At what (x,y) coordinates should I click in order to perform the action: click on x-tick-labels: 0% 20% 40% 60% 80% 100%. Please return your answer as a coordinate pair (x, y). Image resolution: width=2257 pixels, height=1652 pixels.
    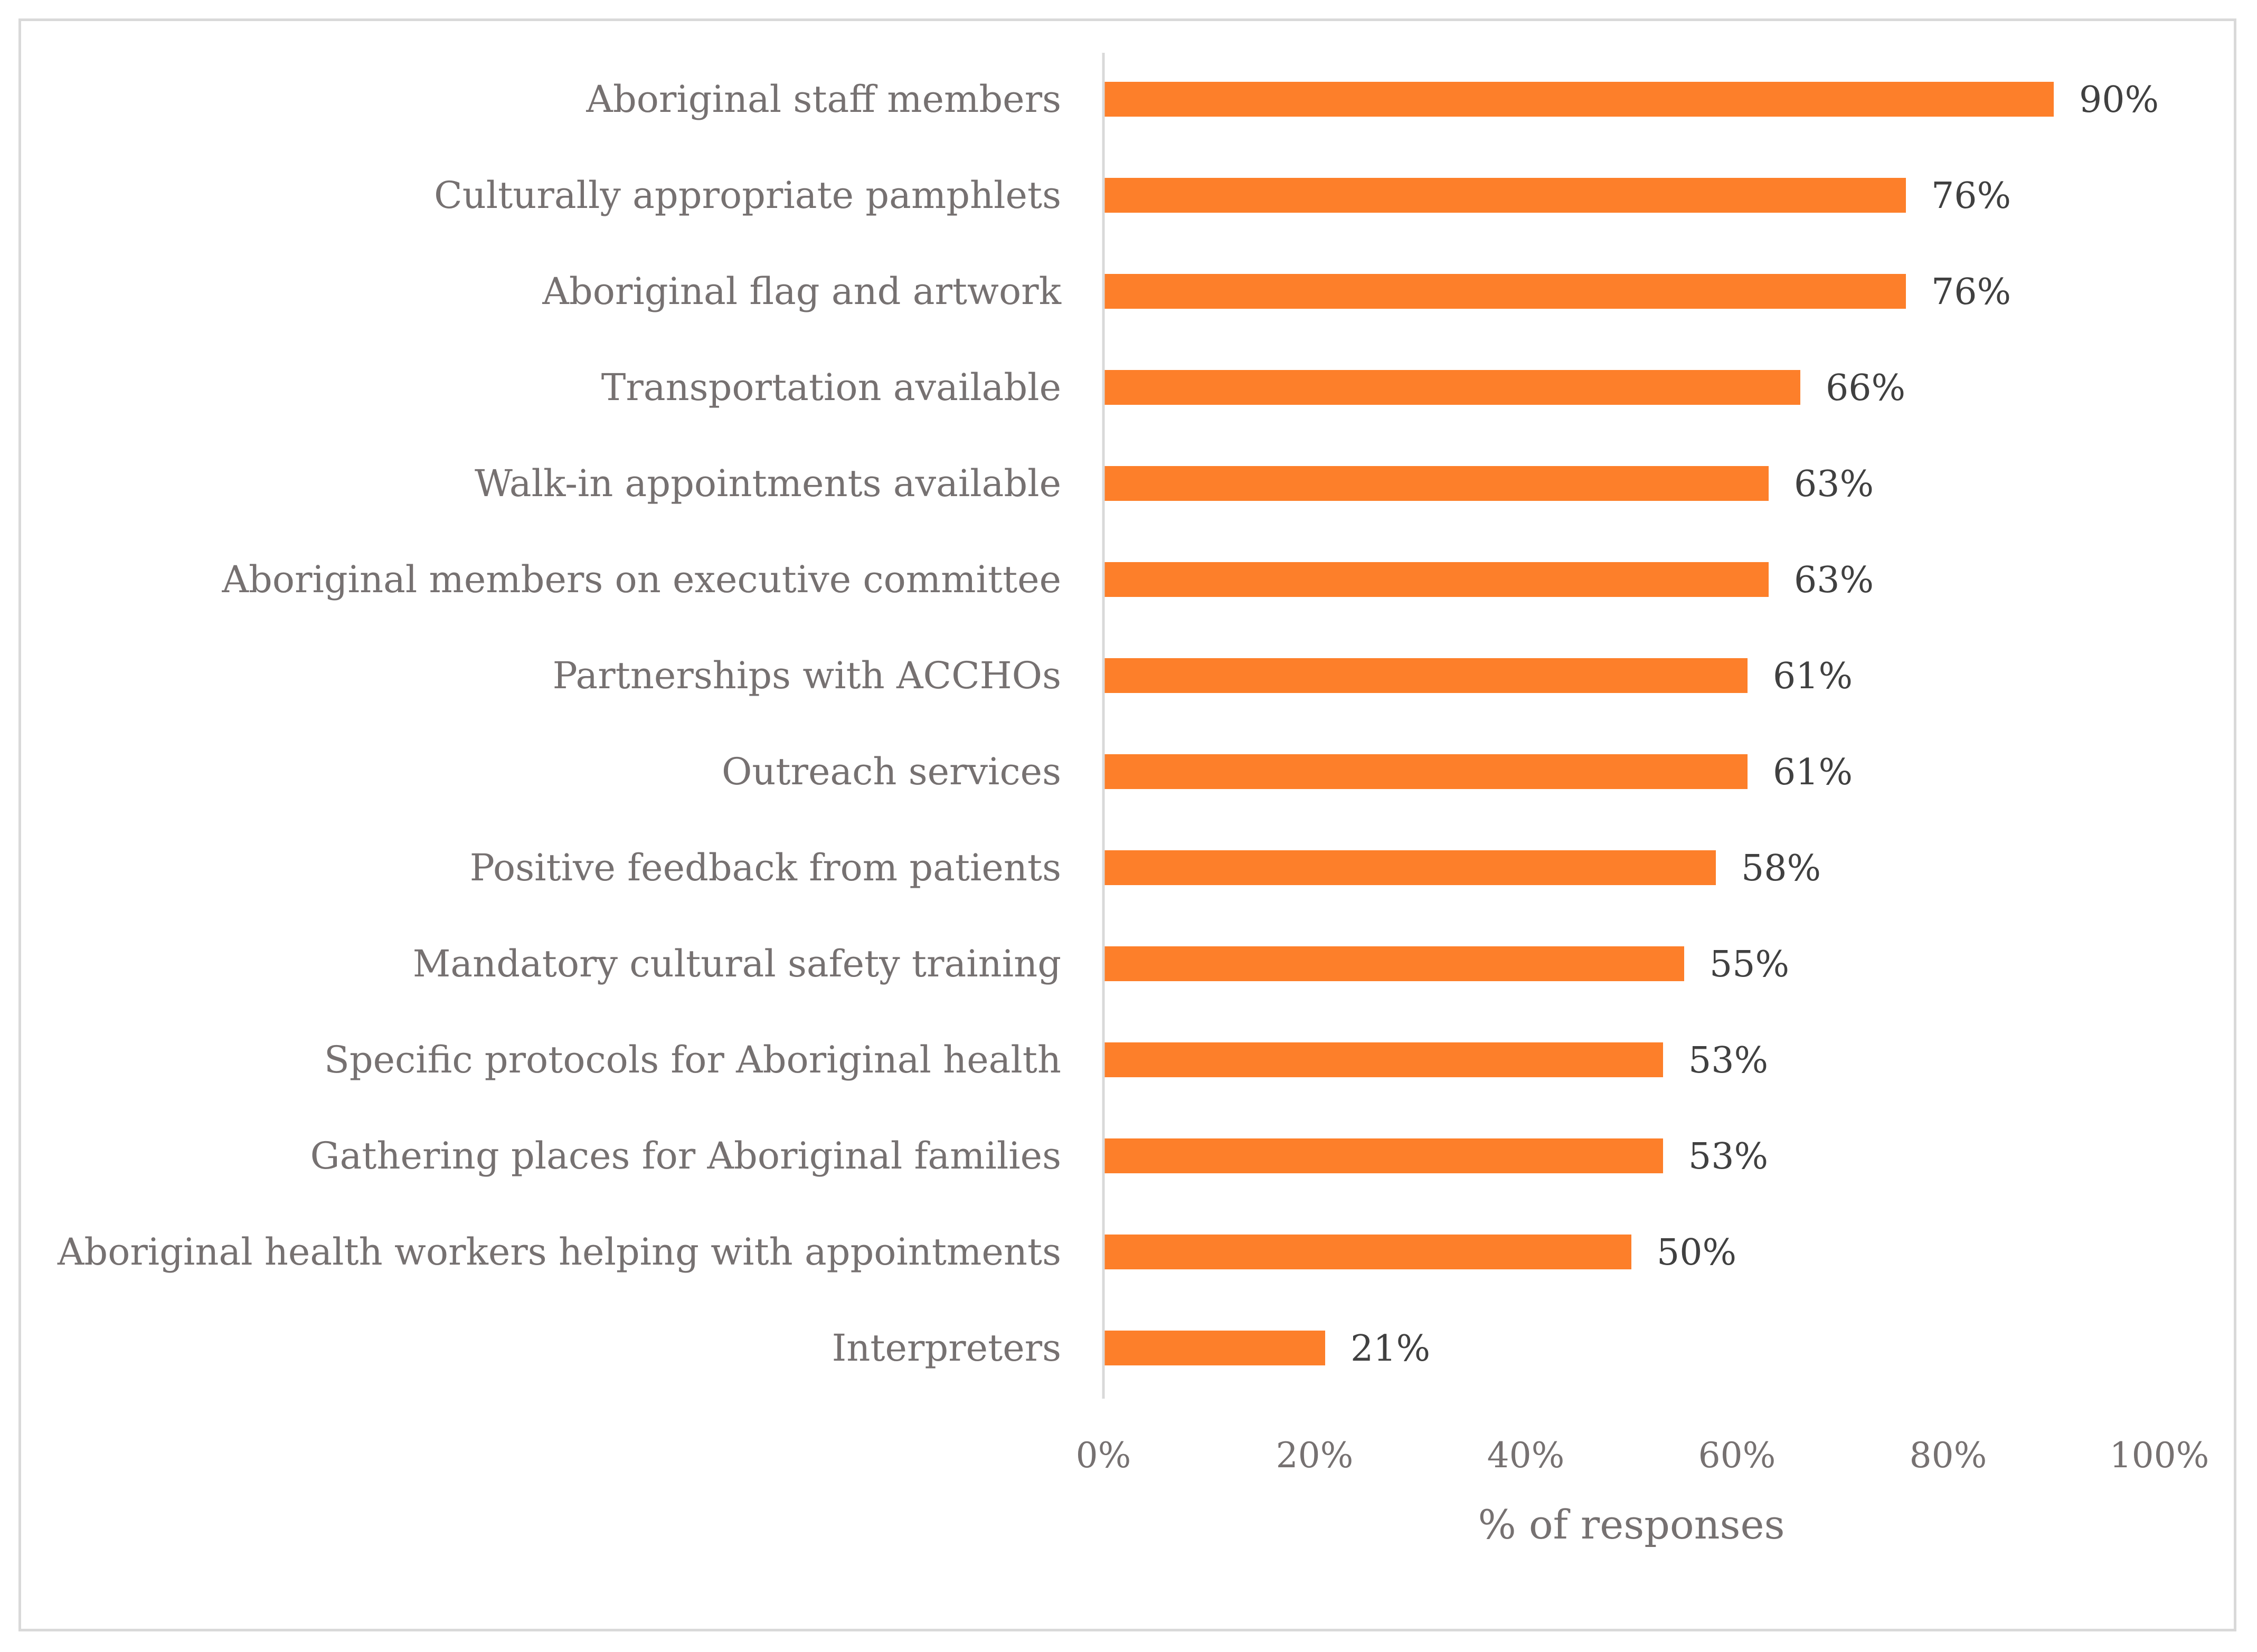
    Looking at the image, I should click on (1642, 1455).